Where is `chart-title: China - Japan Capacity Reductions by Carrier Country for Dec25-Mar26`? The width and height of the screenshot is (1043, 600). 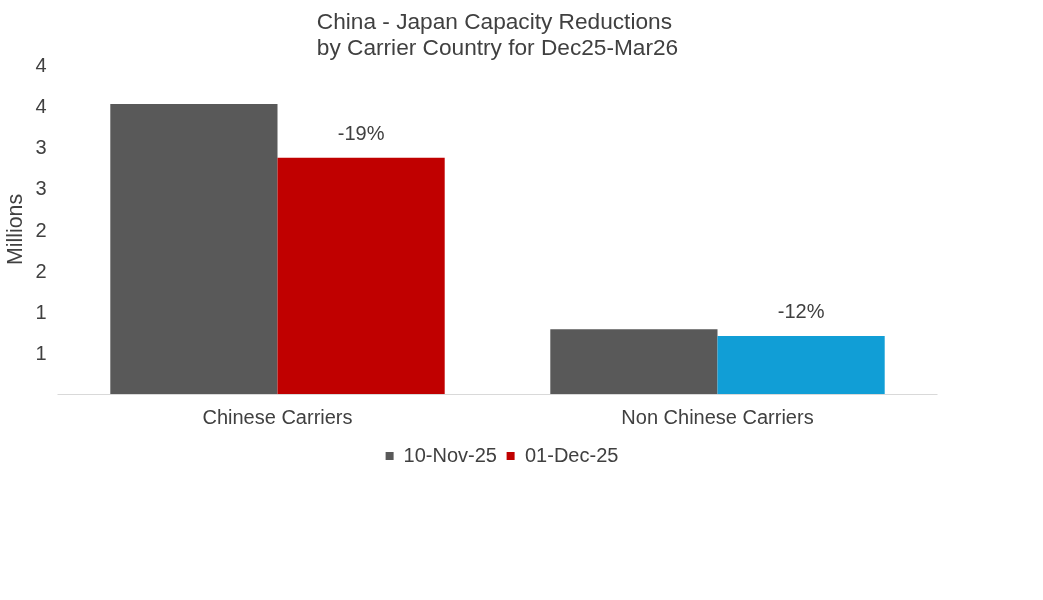
chart-title: China - Japan Capacity Reductions by Carrier Country for Dec25-Mar26 is located at coordinates (497, 33).